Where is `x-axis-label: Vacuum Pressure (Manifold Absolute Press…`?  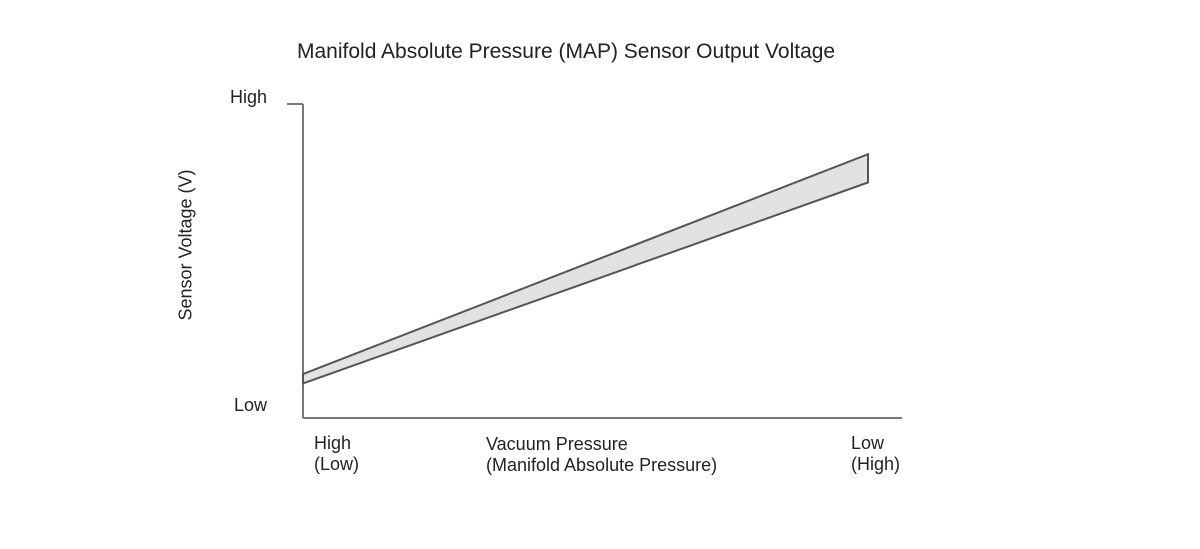
x-axis-label: Vacuum Pressure (Manifold Absolute Press… is located at coordinates (601, 455).